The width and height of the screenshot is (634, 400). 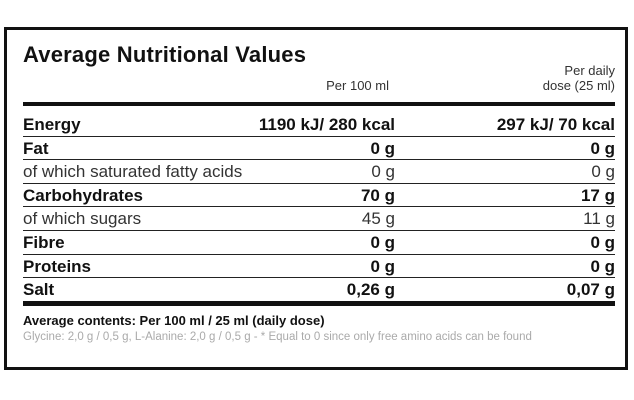 What do you see at coordinates (319, 303) in the screenshot?
I see `footer-divider` at bounding box center [319, 303].